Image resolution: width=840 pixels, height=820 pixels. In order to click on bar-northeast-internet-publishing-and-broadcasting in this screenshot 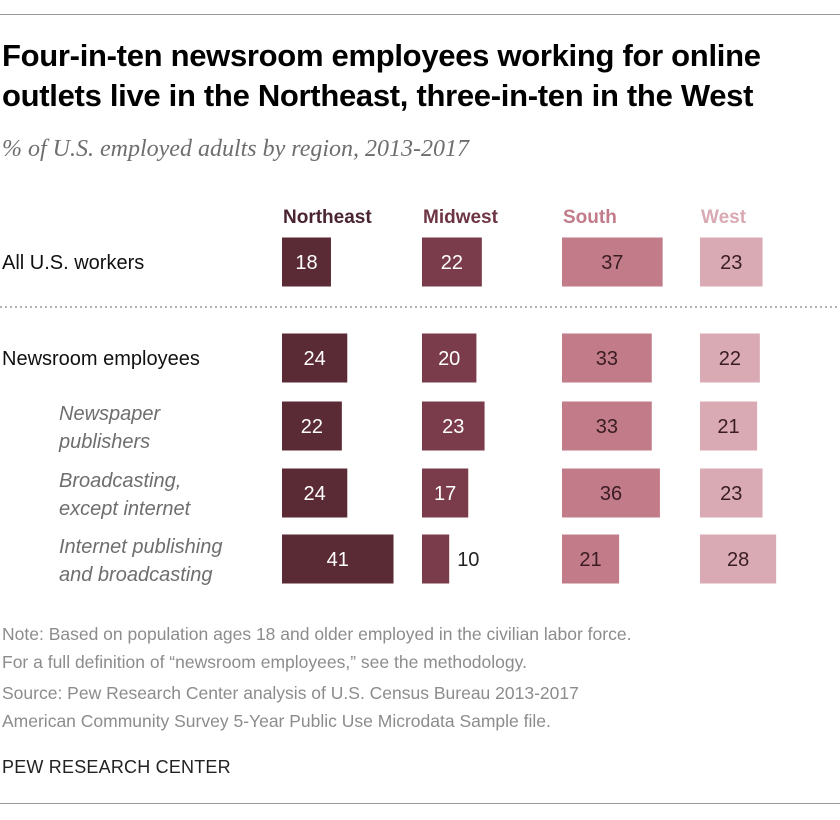, I will do `click(338, 559)`.